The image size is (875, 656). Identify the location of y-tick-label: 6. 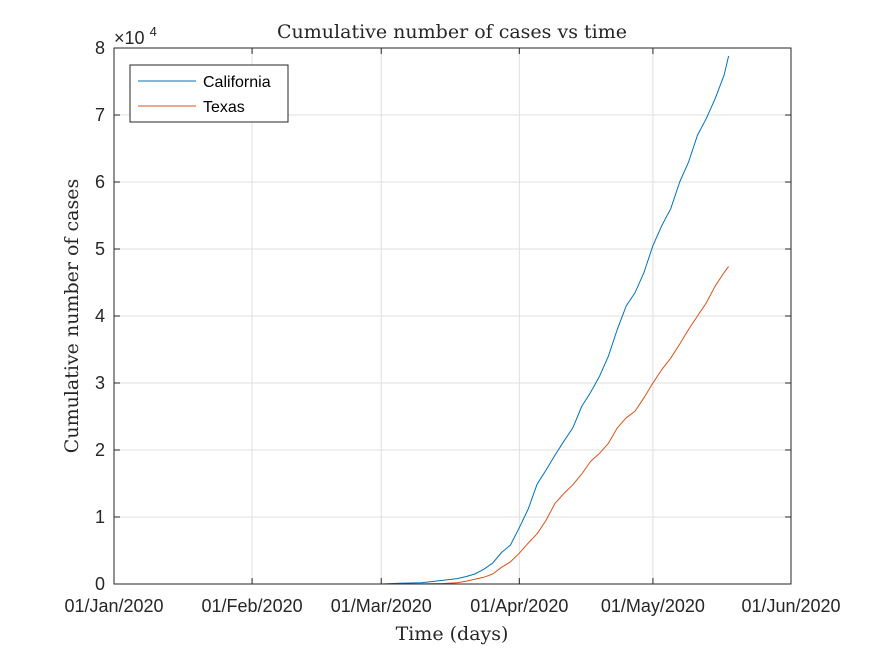
(100, 182).